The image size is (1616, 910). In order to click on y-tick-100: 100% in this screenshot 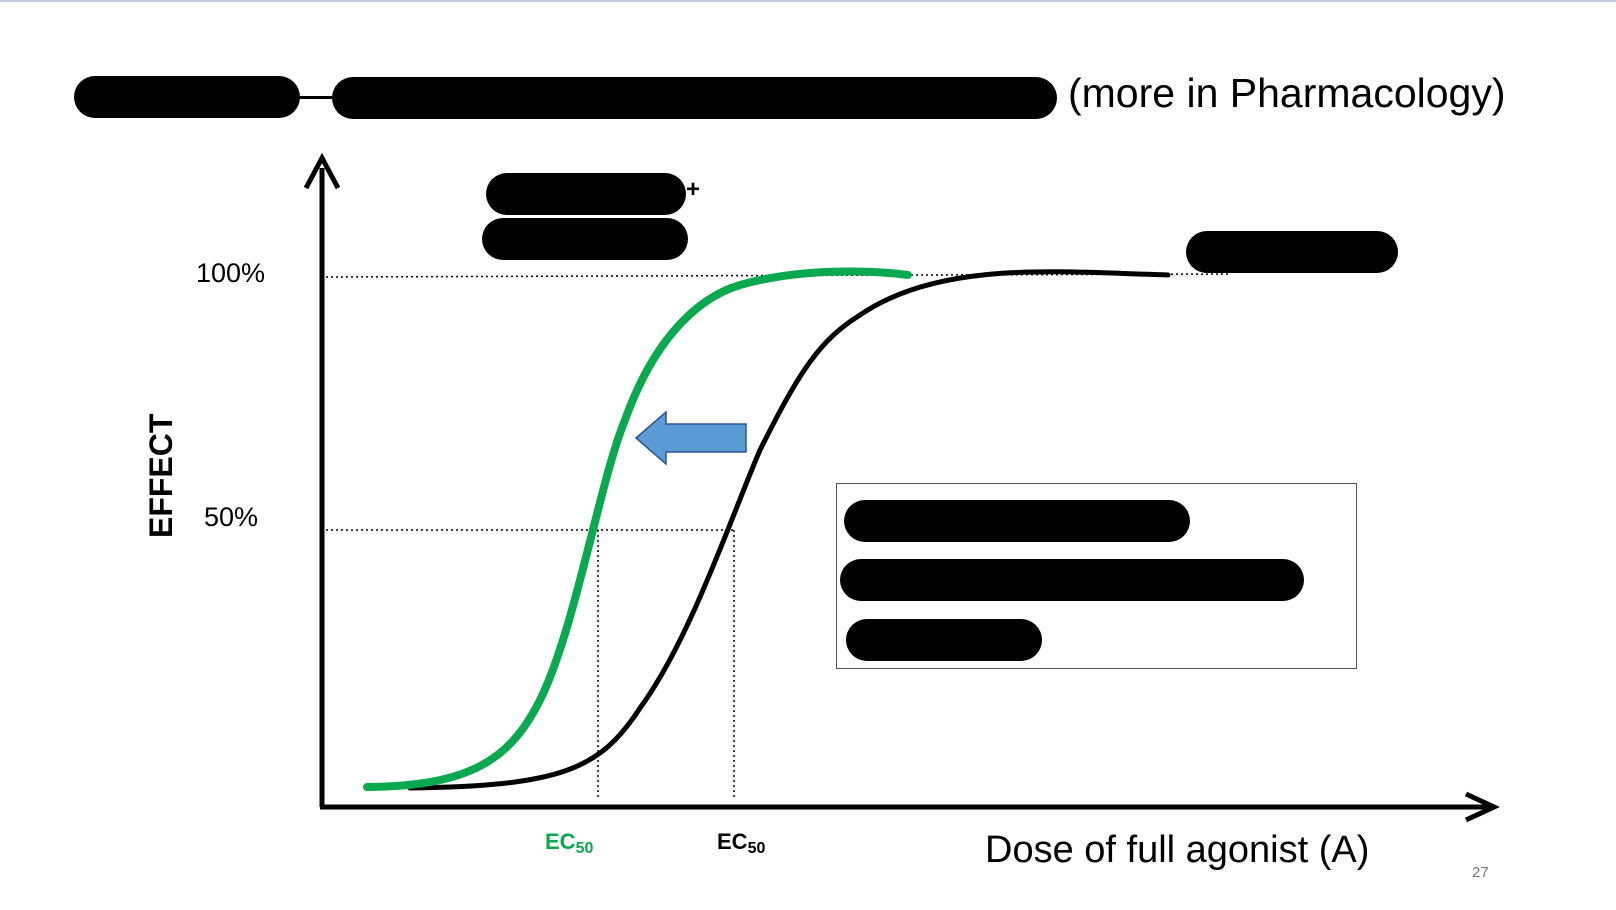, I will do `click(230, 273)`.